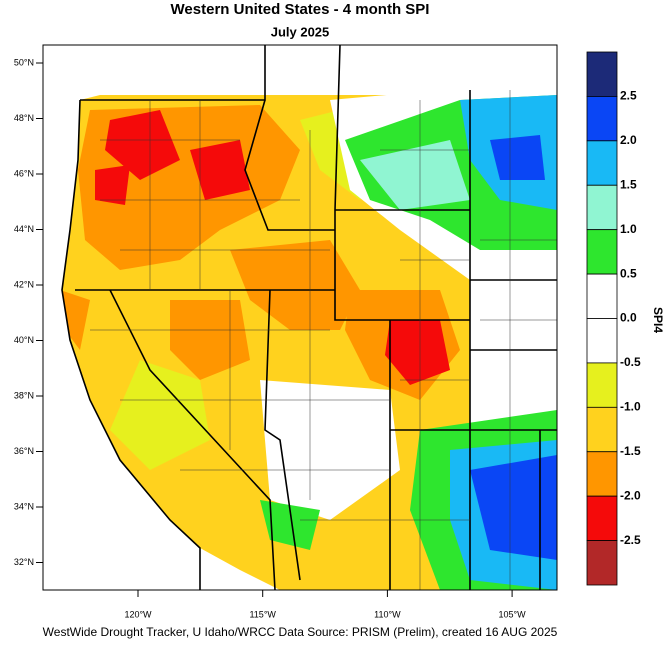 This screenshot has height=646, width=670. I want to click on colorbar-label: 0.5, so click(628, 273).